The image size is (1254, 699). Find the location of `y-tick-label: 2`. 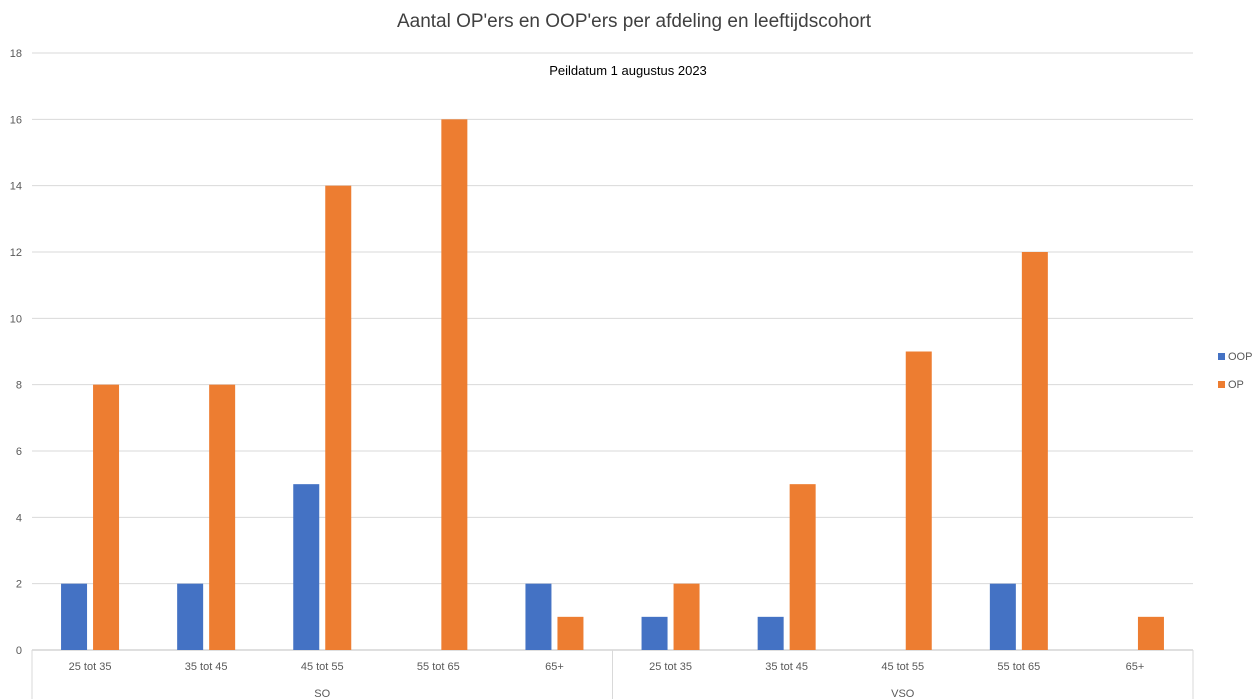

y-tick-label: 2 is located at coordinates (19, 585).